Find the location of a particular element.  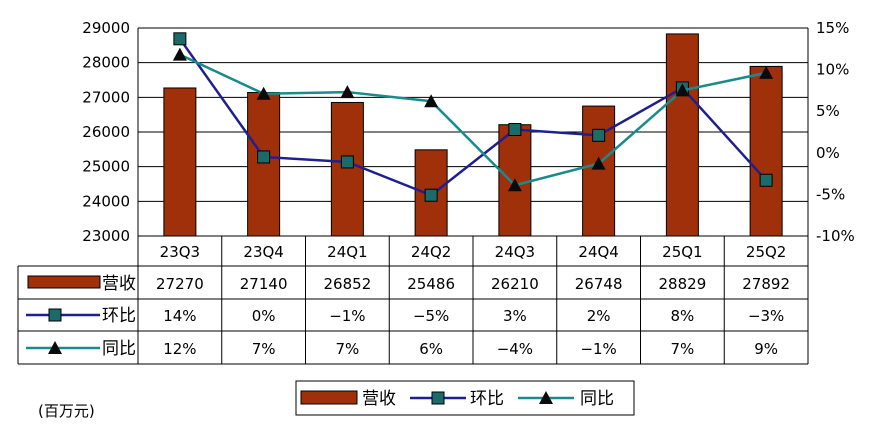

point-环比-24Q1 is located at coordinates (347, 162).